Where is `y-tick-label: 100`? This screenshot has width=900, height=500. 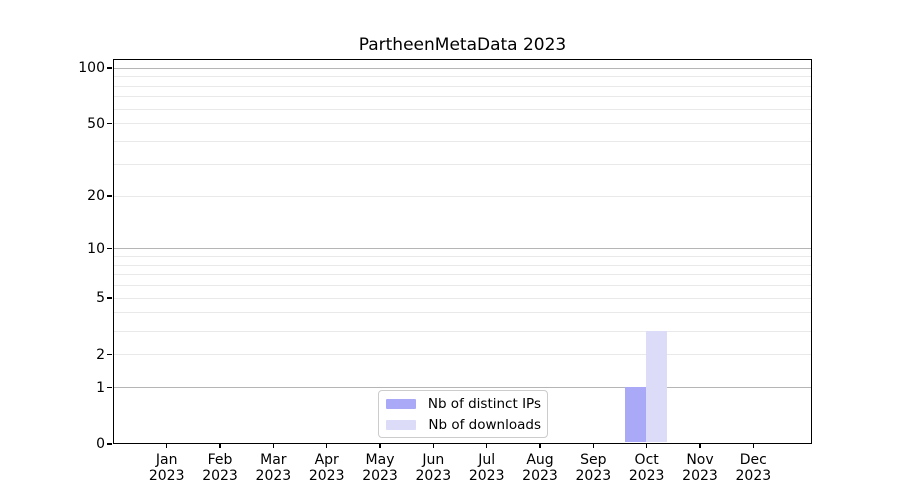 y-tick-label: 100 is located at coordinates (91, 68).